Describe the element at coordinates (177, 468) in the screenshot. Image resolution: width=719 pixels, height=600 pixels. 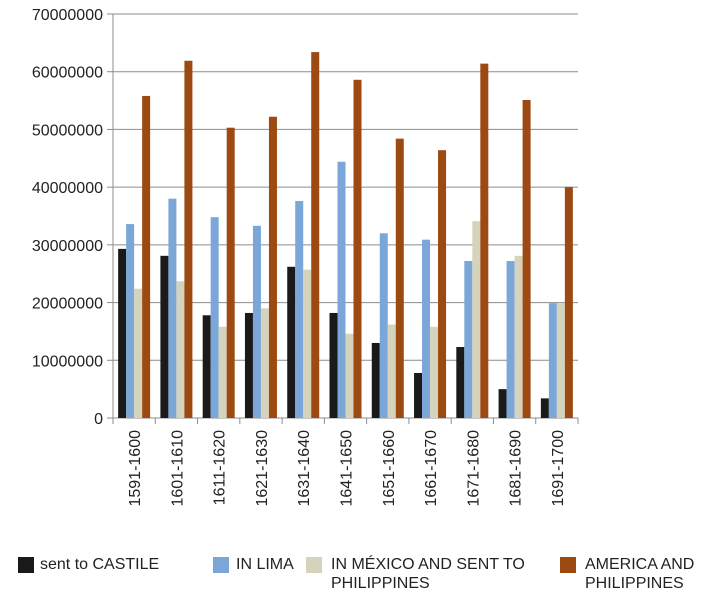
I see `x-tick-label: 1601-1610` at that location.